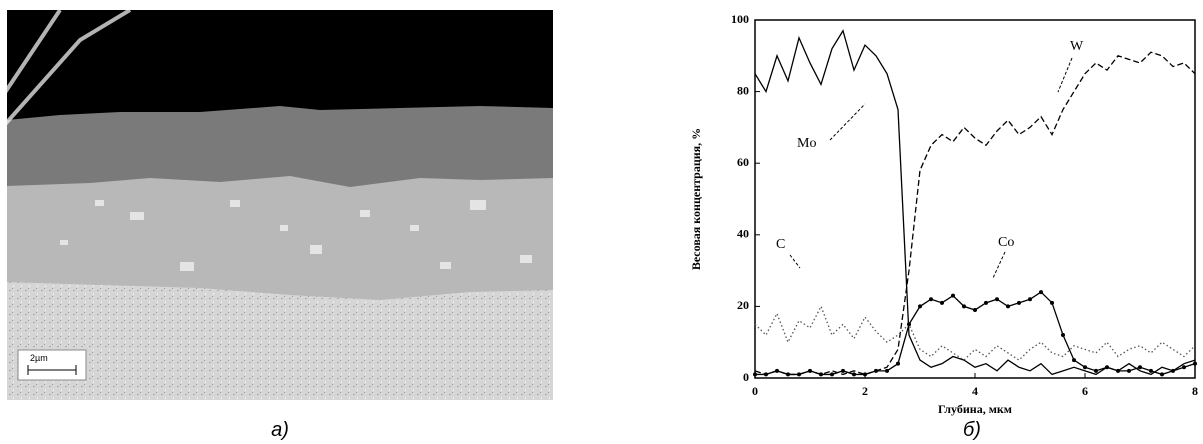  What do you see at coordinates (746, 377) in the screenshot?
I see `y-tick-label: 0` at bounding box center [746, 377].